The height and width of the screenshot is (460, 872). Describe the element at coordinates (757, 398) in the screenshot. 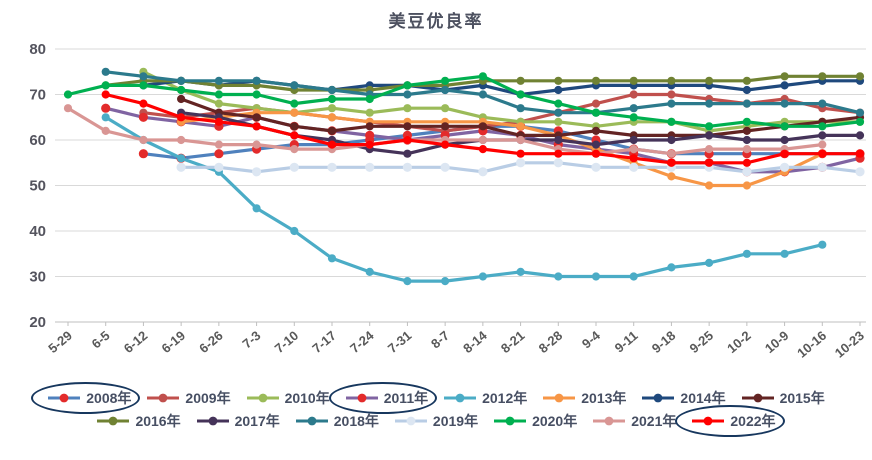

I see `legend-marker-2015` at that location.